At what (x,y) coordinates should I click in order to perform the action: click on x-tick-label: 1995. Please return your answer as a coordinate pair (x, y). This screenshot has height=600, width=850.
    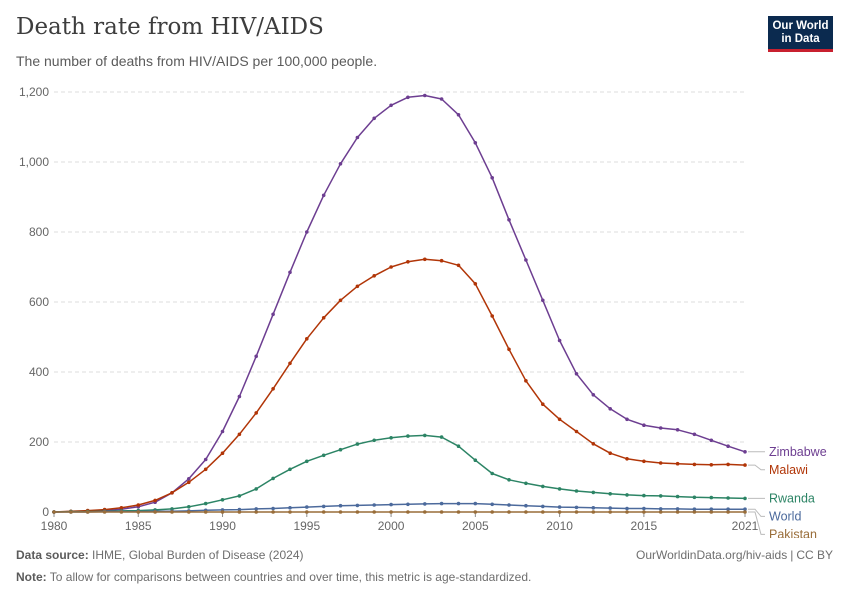
    Looking at the image, I should click on (306, 526).